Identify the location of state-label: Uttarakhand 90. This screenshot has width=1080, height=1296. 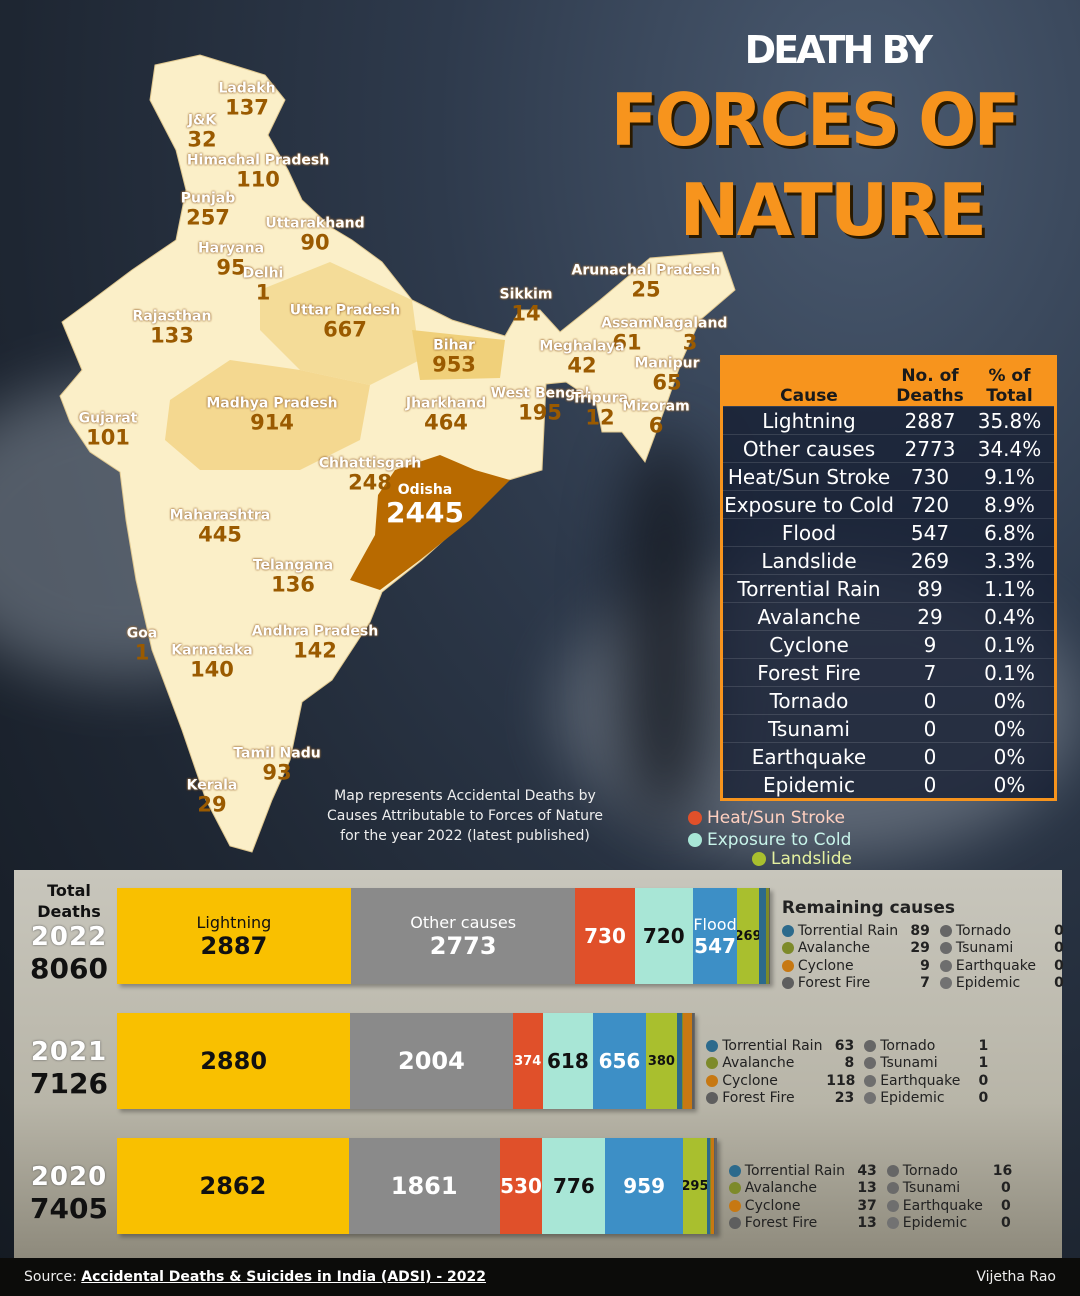
(314, 234).